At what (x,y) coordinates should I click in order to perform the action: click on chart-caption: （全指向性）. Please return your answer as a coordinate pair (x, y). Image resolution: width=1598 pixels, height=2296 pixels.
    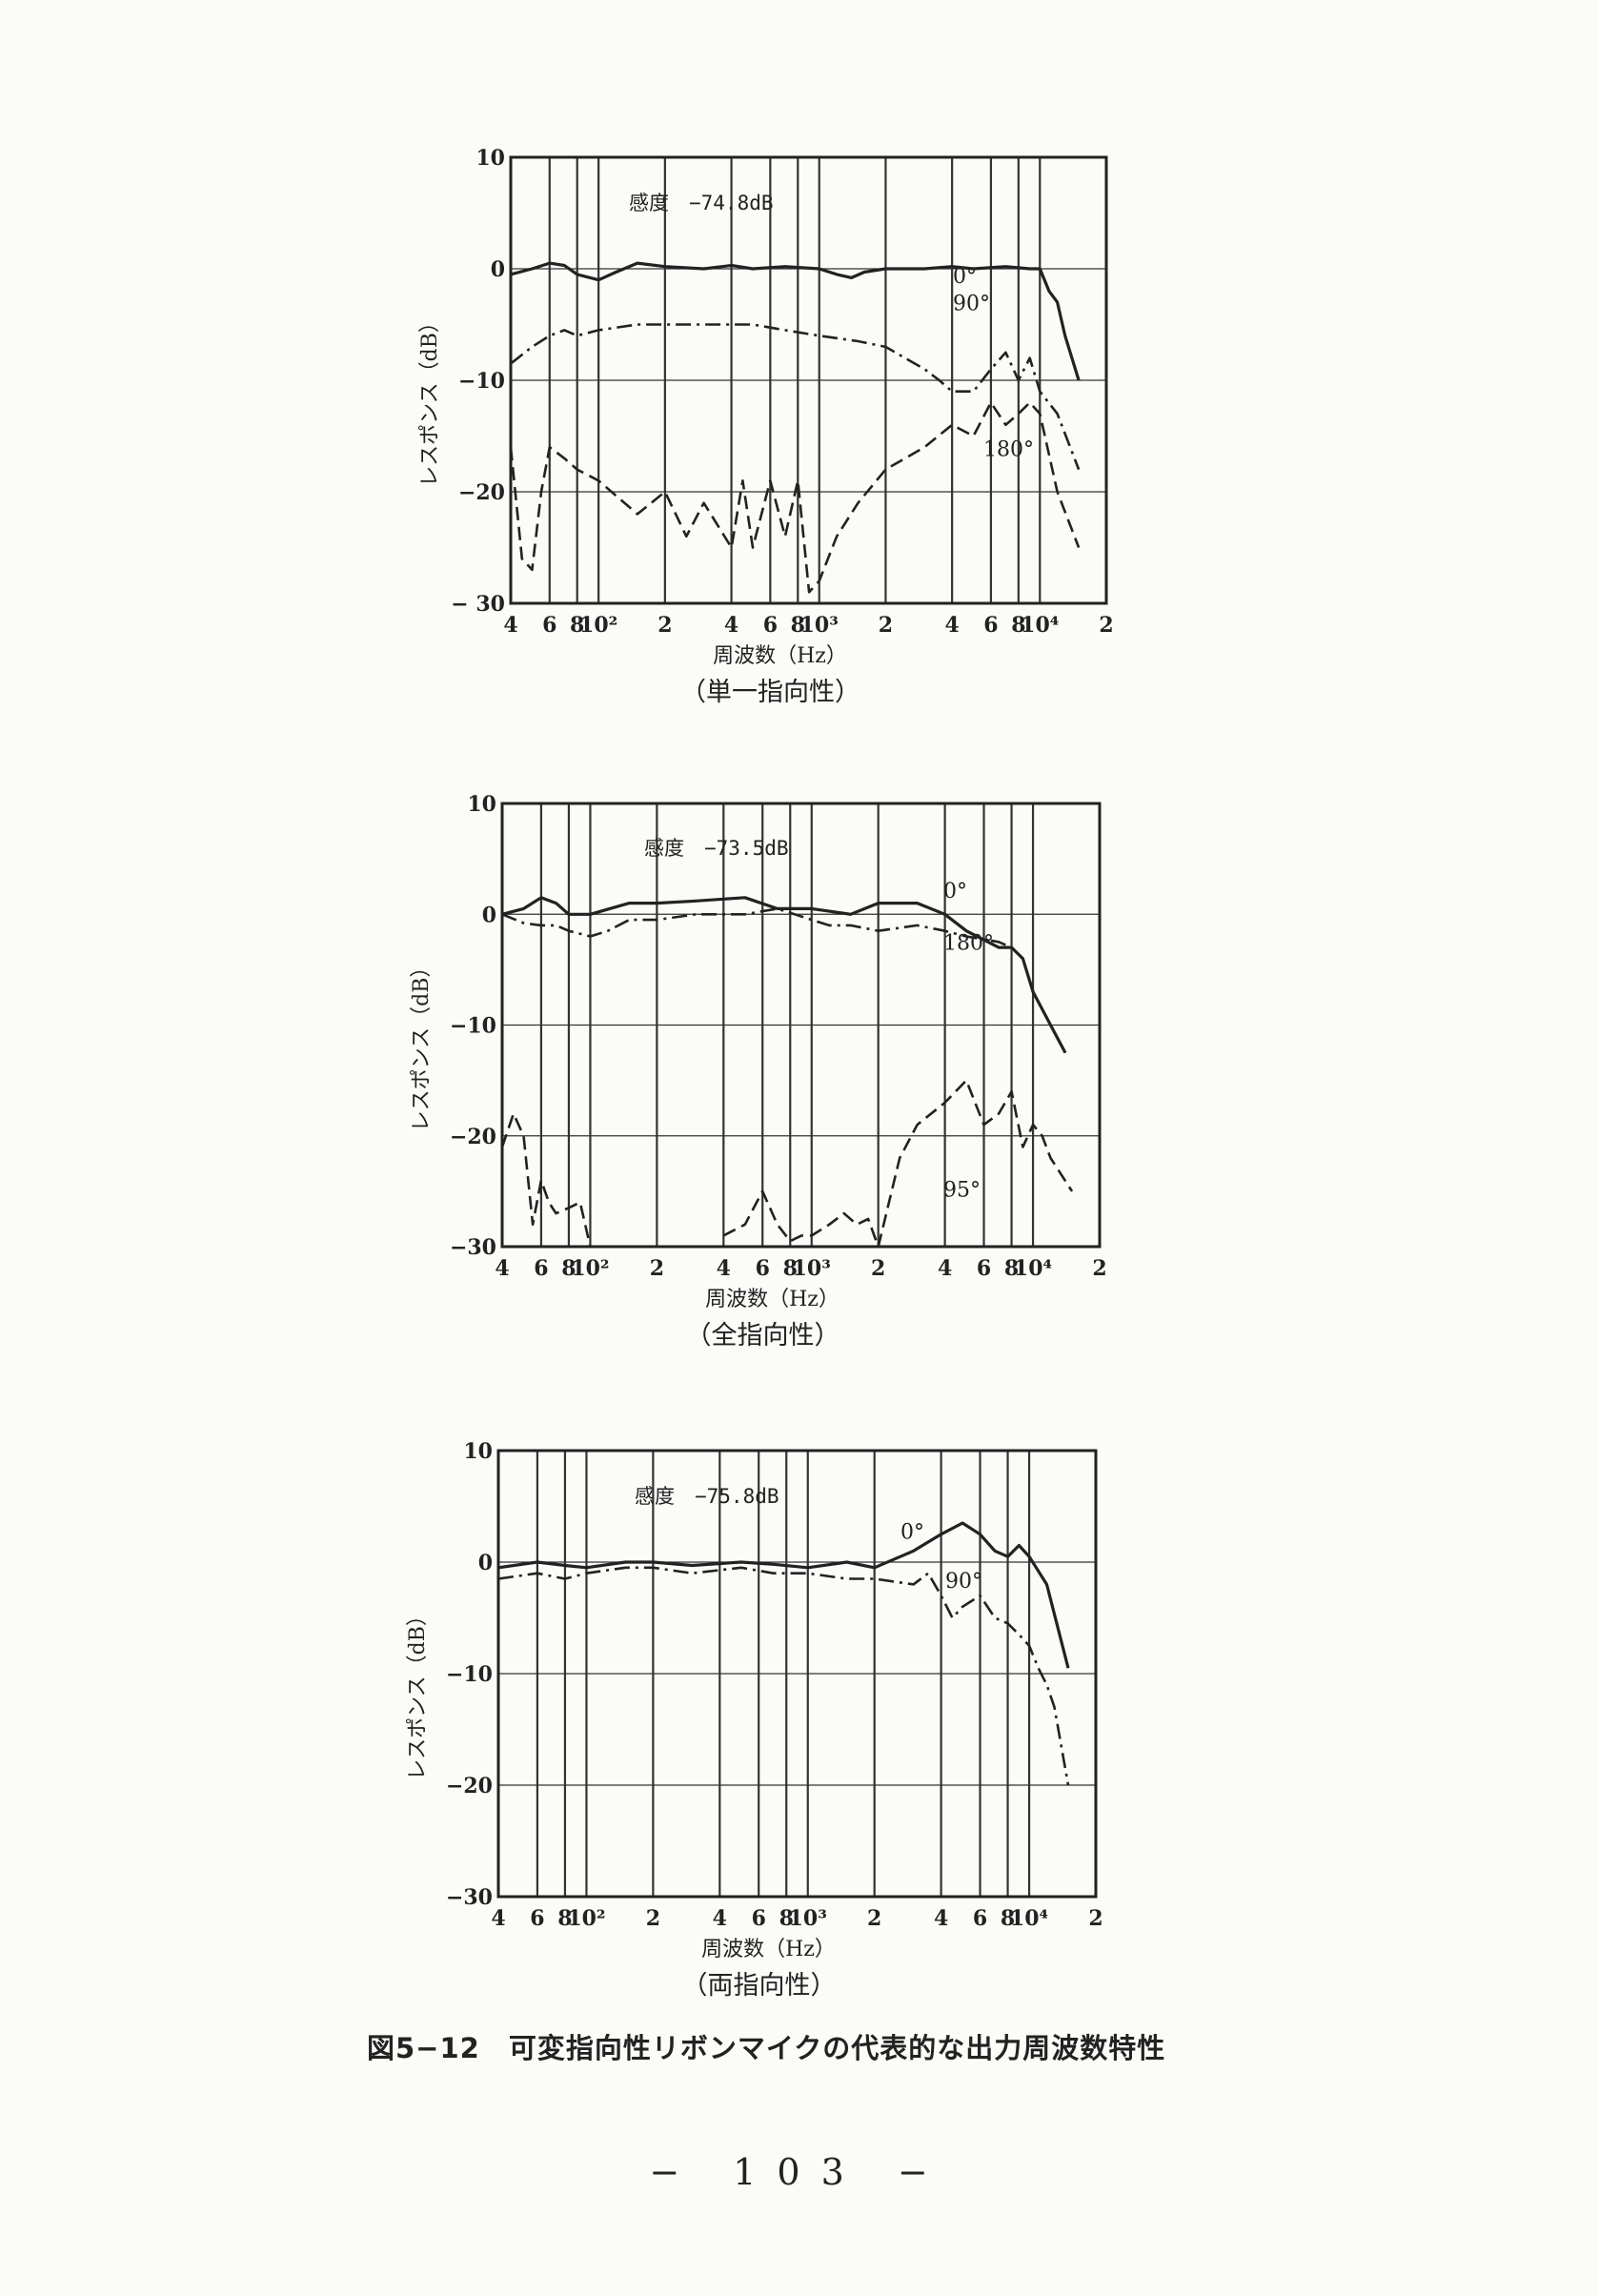
    Looking at the image, I should click on (763, 1336).